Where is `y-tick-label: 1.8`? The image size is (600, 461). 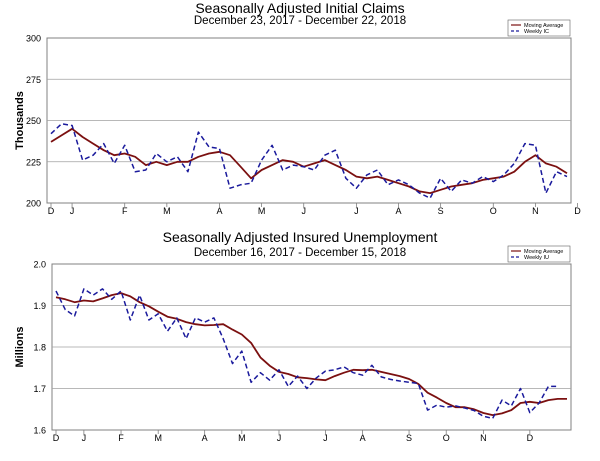 y-tick-label: 1.8 is located at coordinates (39, 348).